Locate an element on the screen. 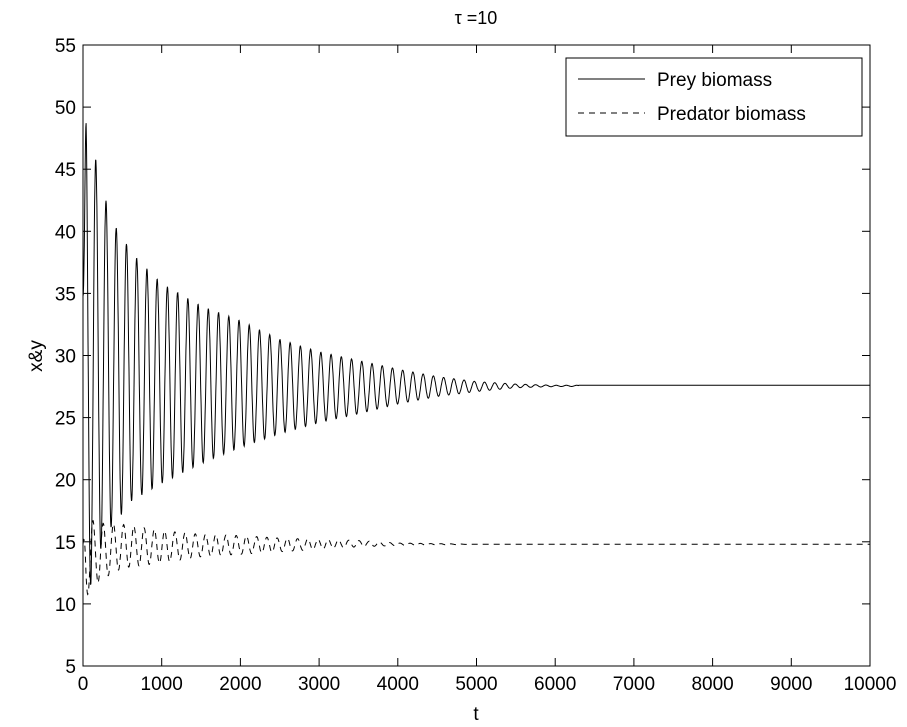  x-tick-label: 1000 is located at coordinates (162, 684).